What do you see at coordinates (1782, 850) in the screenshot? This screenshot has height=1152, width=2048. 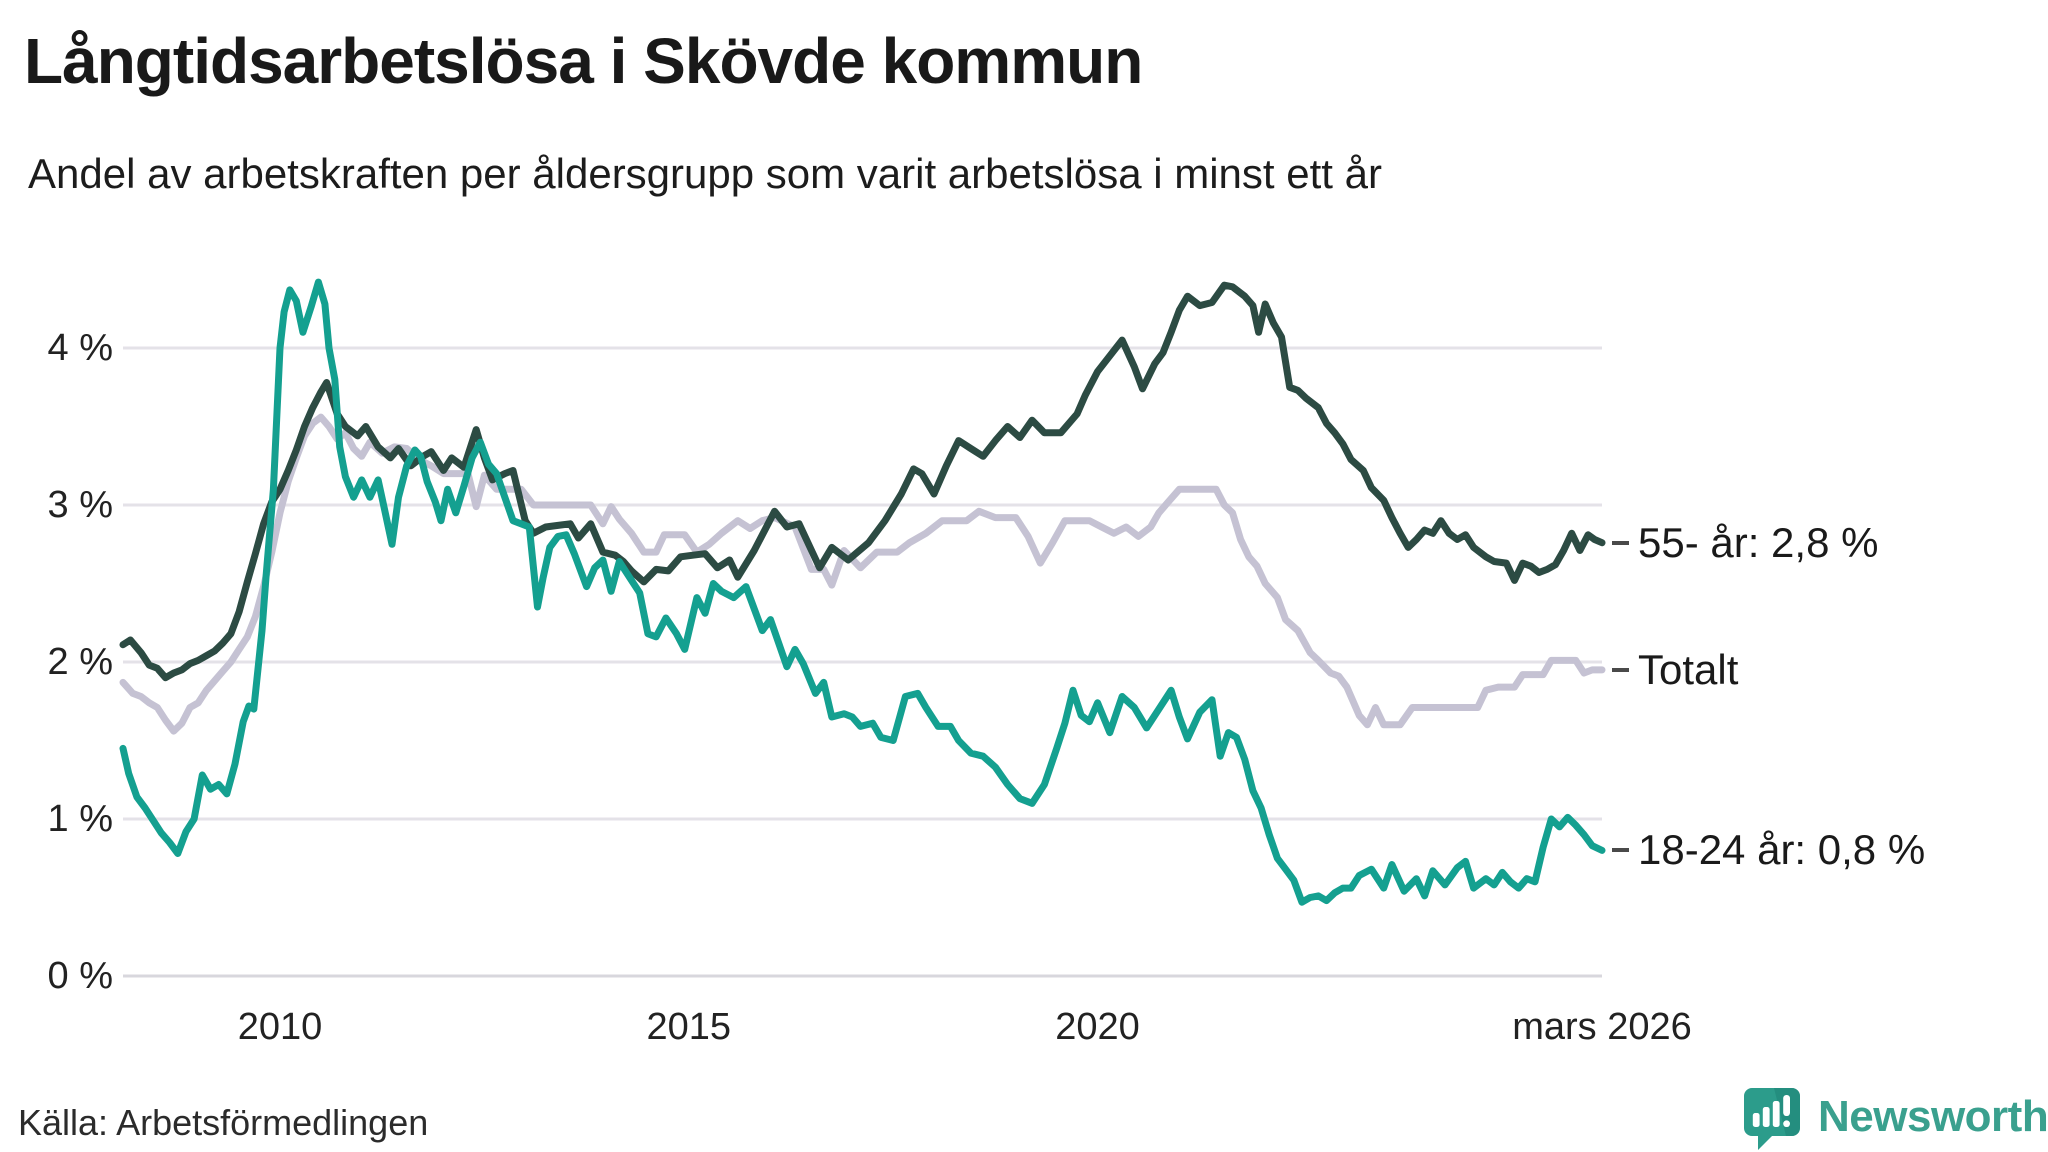 I see `series-label-text: 18-24 år: 0,8 %` at bounding box center [1782, 850].